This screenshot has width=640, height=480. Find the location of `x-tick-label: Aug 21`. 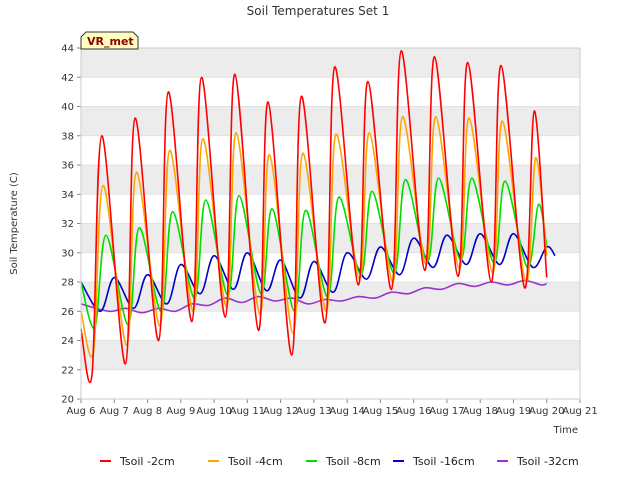

x-tick-label: Aug 21 is located at coordinates (579, 411).